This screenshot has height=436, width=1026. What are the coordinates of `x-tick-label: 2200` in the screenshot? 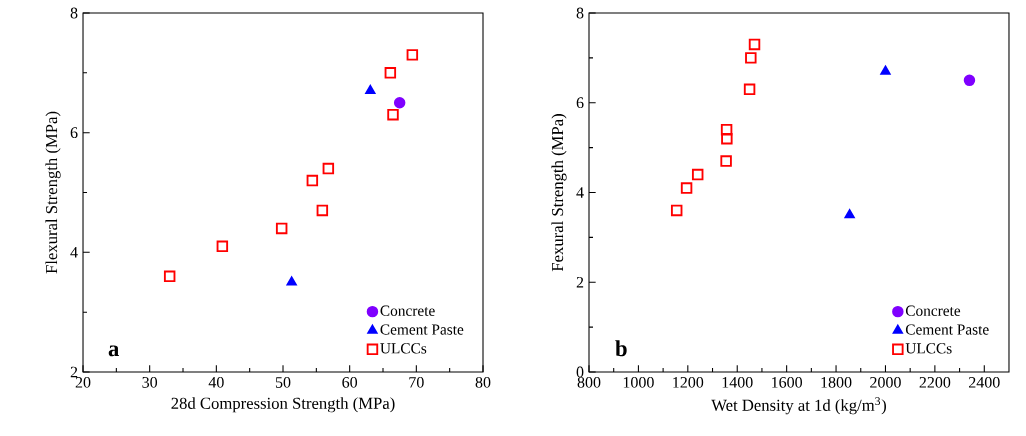 It's located at (935, 382).